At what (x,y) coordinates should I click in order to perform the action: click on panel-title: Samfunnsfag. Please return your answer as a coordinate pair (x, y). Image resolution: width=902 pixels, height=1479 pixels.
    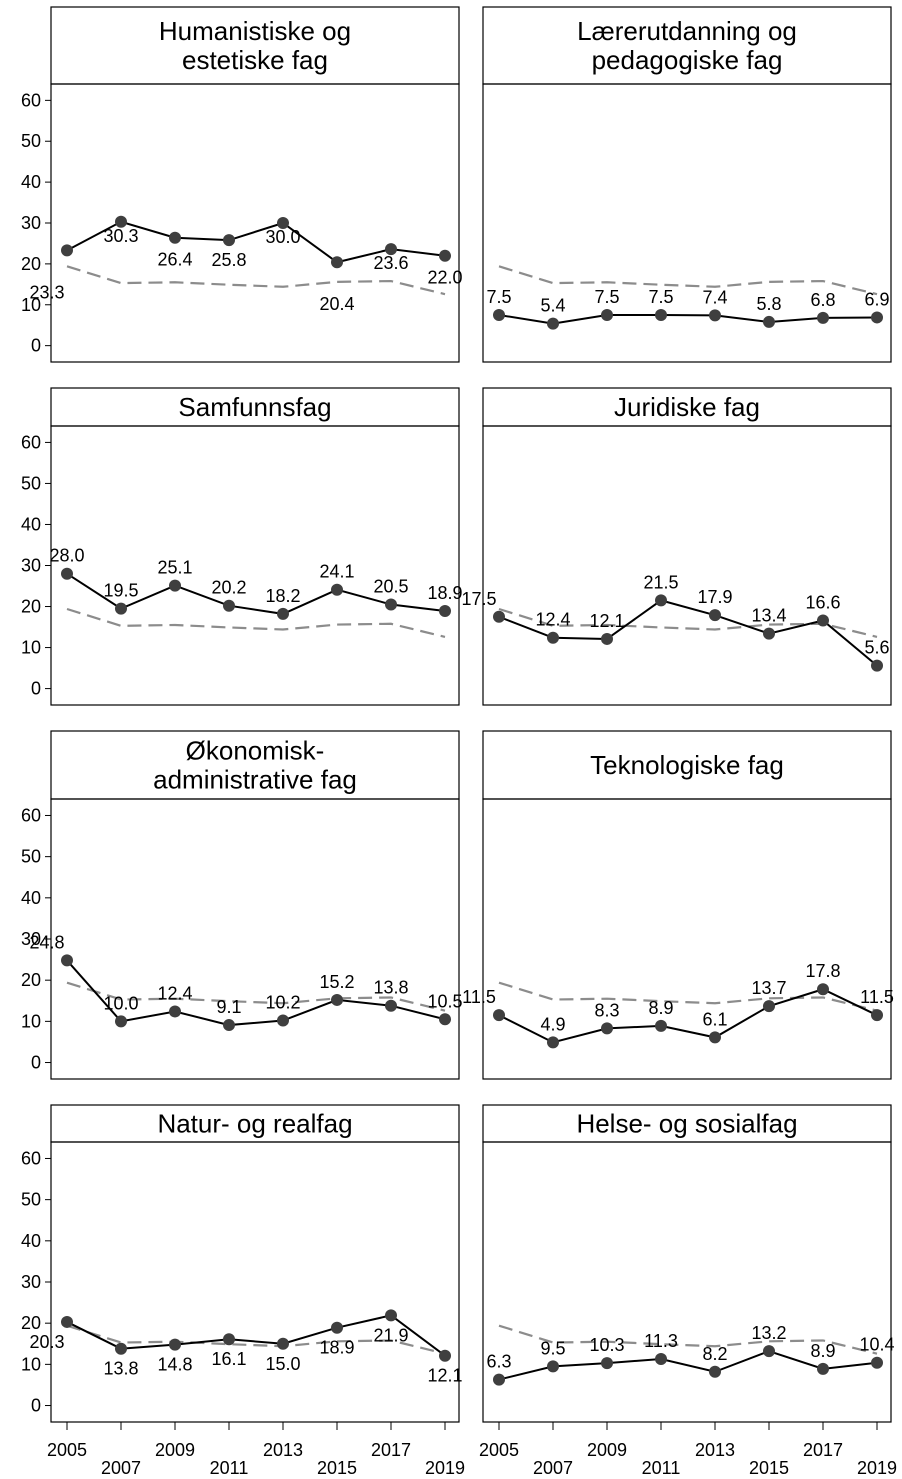
    Looking at the image, I should click on (254, 407).